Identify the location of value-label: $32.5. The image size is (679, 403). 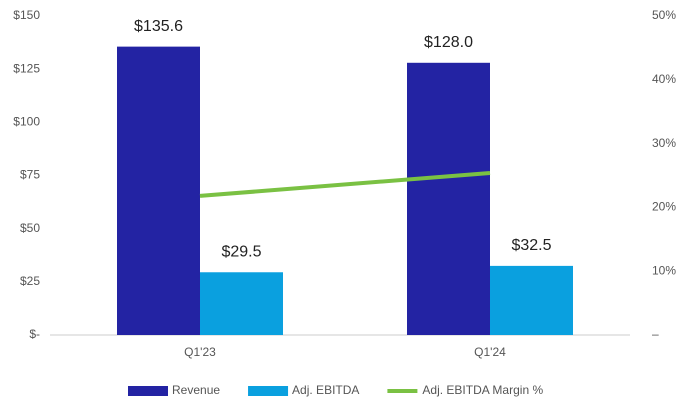
(531, 245).